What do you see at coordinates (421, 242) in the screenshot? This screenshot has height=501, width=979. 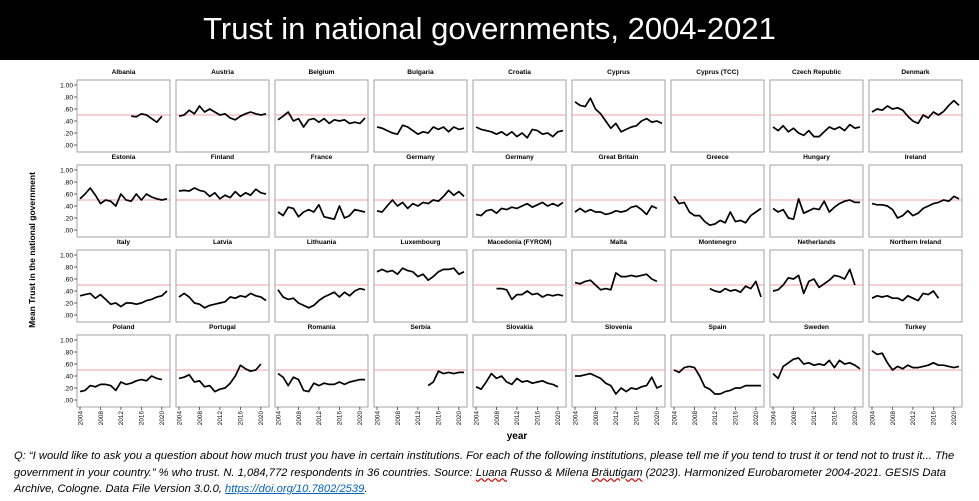 I see `panel-title: Luxembourg` at bounding box center [421, 242].